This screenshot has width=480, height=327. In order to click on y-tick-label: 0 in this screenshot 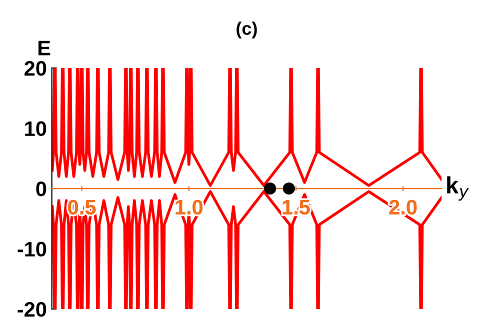, I will do `click(41, 189)`.